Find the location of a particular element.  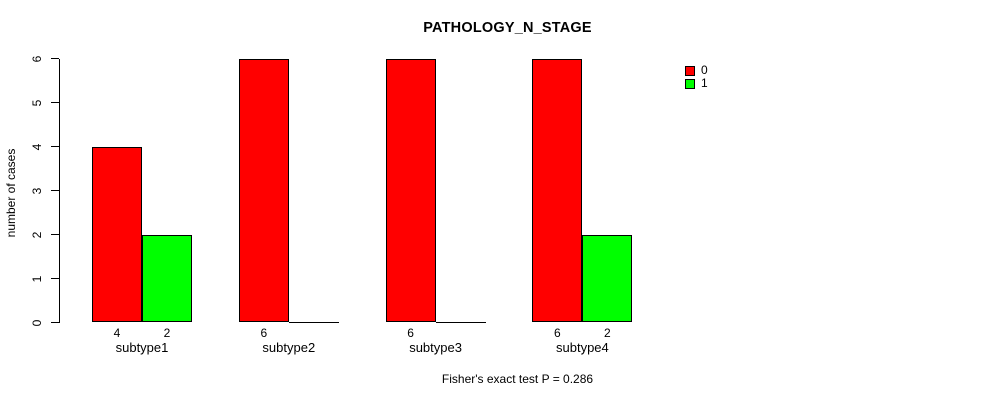

category-label-subtype3: subtype3 is located at coordinates (435, 347).